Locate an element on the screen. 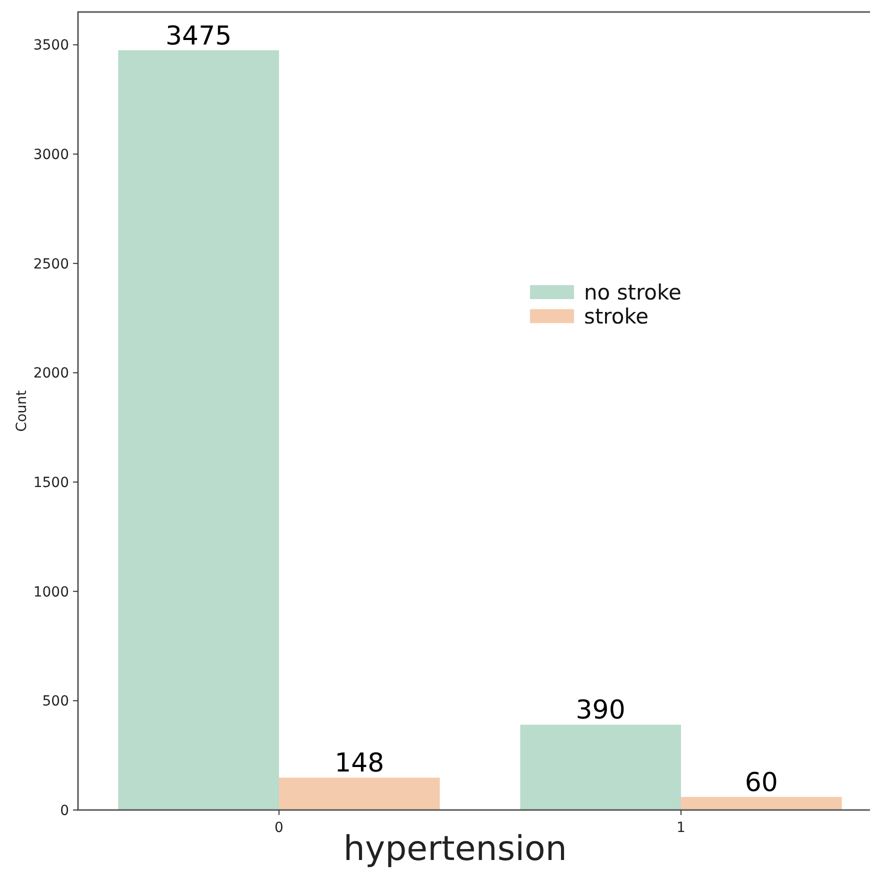  legend-label: stroke is located at coordinates (616, 316).